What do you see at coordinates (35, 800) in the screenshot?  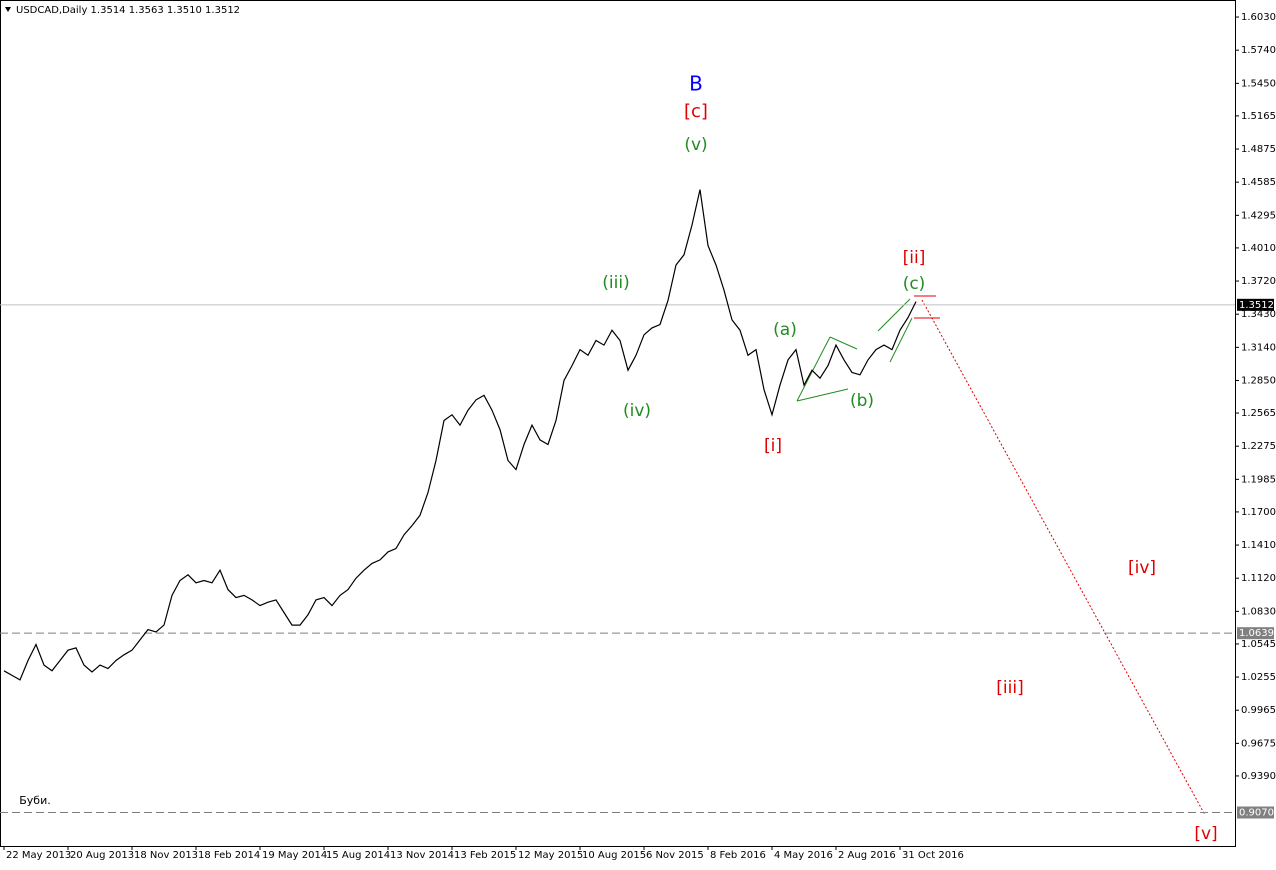 I see `wave-label: Буби.` at bounding box center [35, 800].